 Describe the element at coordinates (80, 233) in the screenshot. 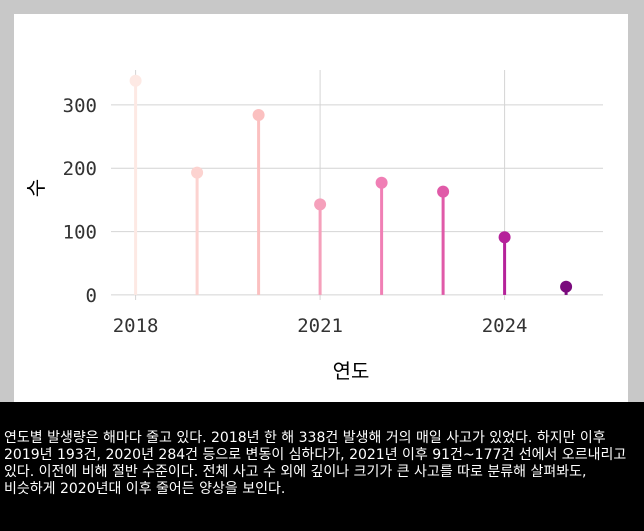

I see `y-tick-label-1: 100` at that location.